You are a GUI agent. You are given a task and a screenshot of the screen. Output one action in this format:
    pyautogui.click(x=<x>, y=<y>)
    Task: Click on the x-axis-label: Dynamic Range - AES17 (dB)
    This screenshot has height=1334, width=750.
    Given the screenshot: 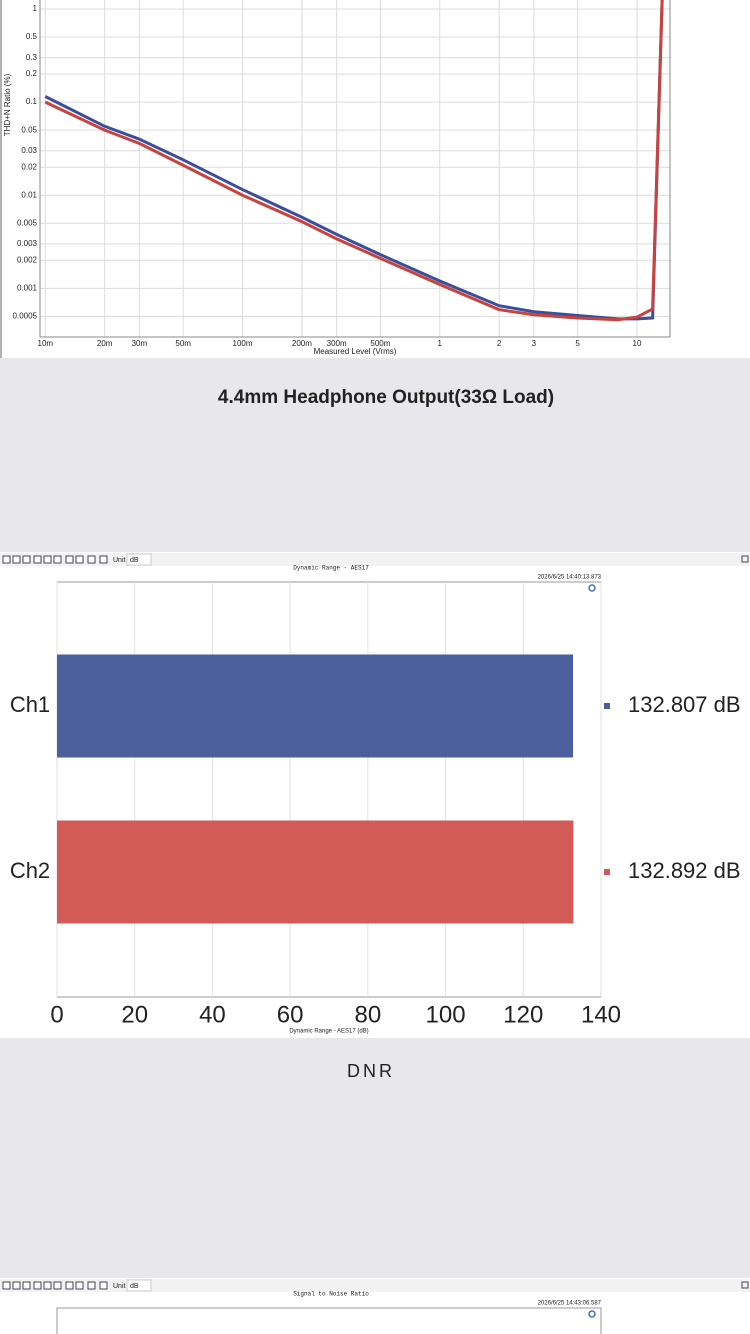 What is the action you would take?
    pyautogui.click(x=328, y=1032)
    